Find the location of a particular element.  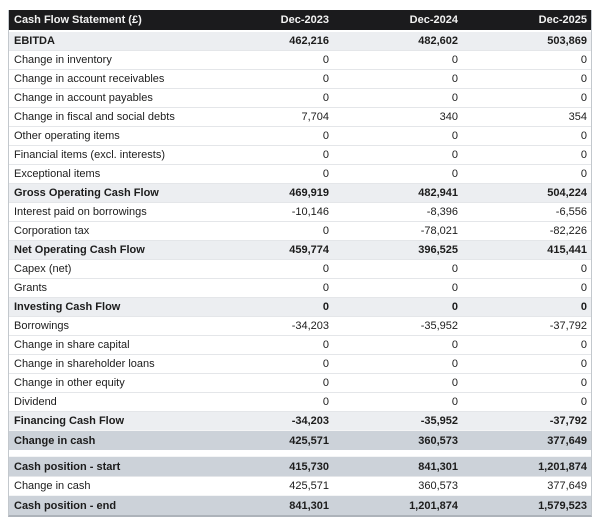

row-label: Change in cash is located at coordinates (106, 440).